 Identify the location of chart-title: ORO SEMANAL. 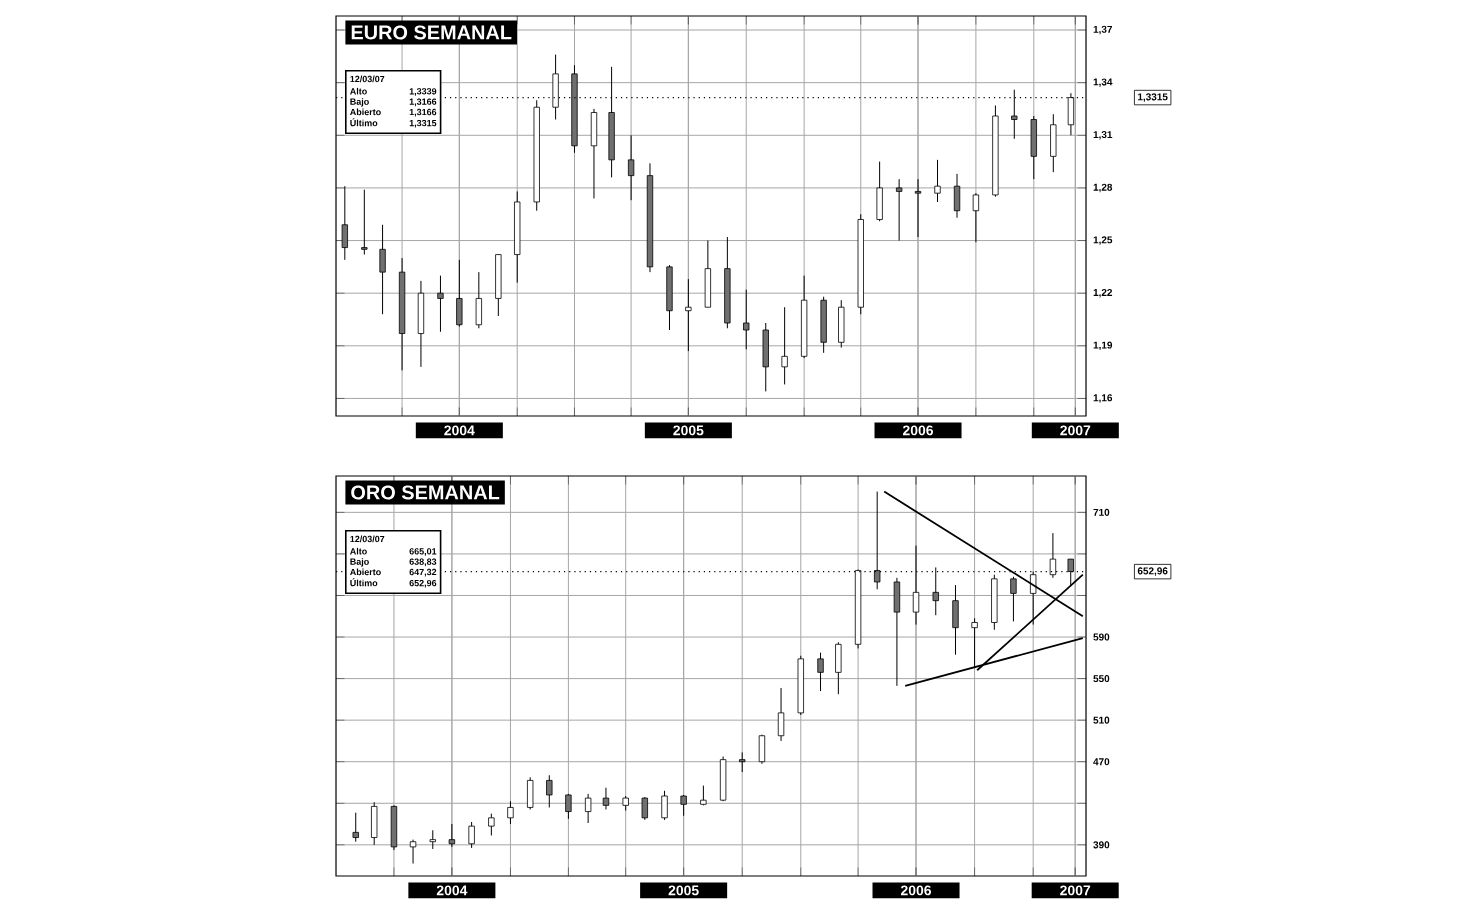
(425, 492).